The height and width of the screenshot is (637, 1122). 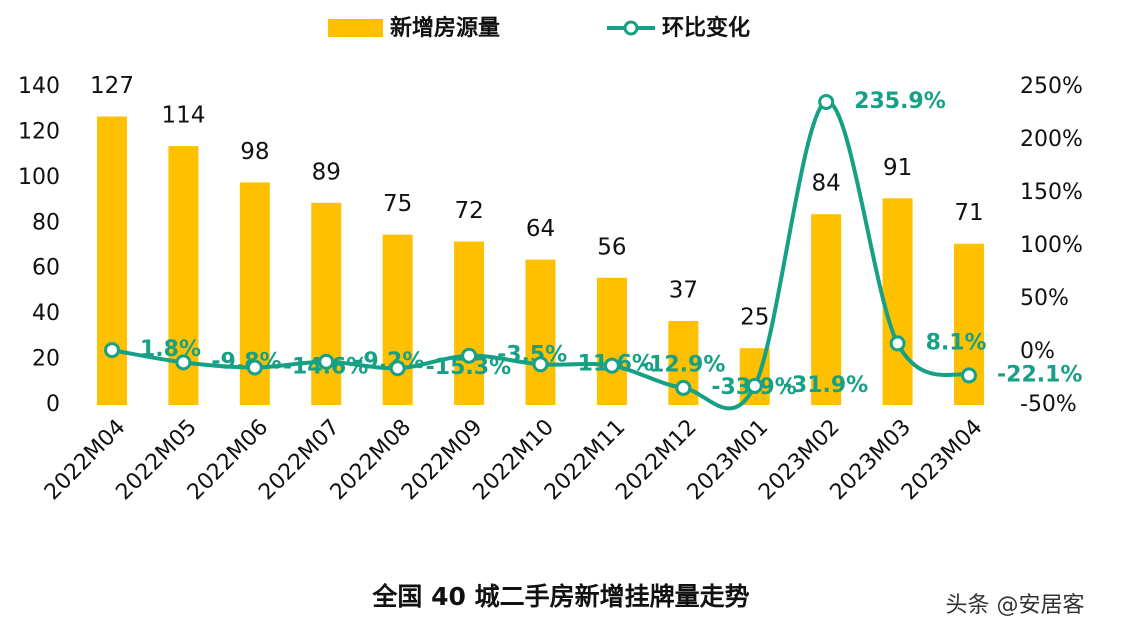 What do you see at coordinates (825, 385) in the screenshot?
I see `value-label: -31.9%` at bounding box center [825, 385].